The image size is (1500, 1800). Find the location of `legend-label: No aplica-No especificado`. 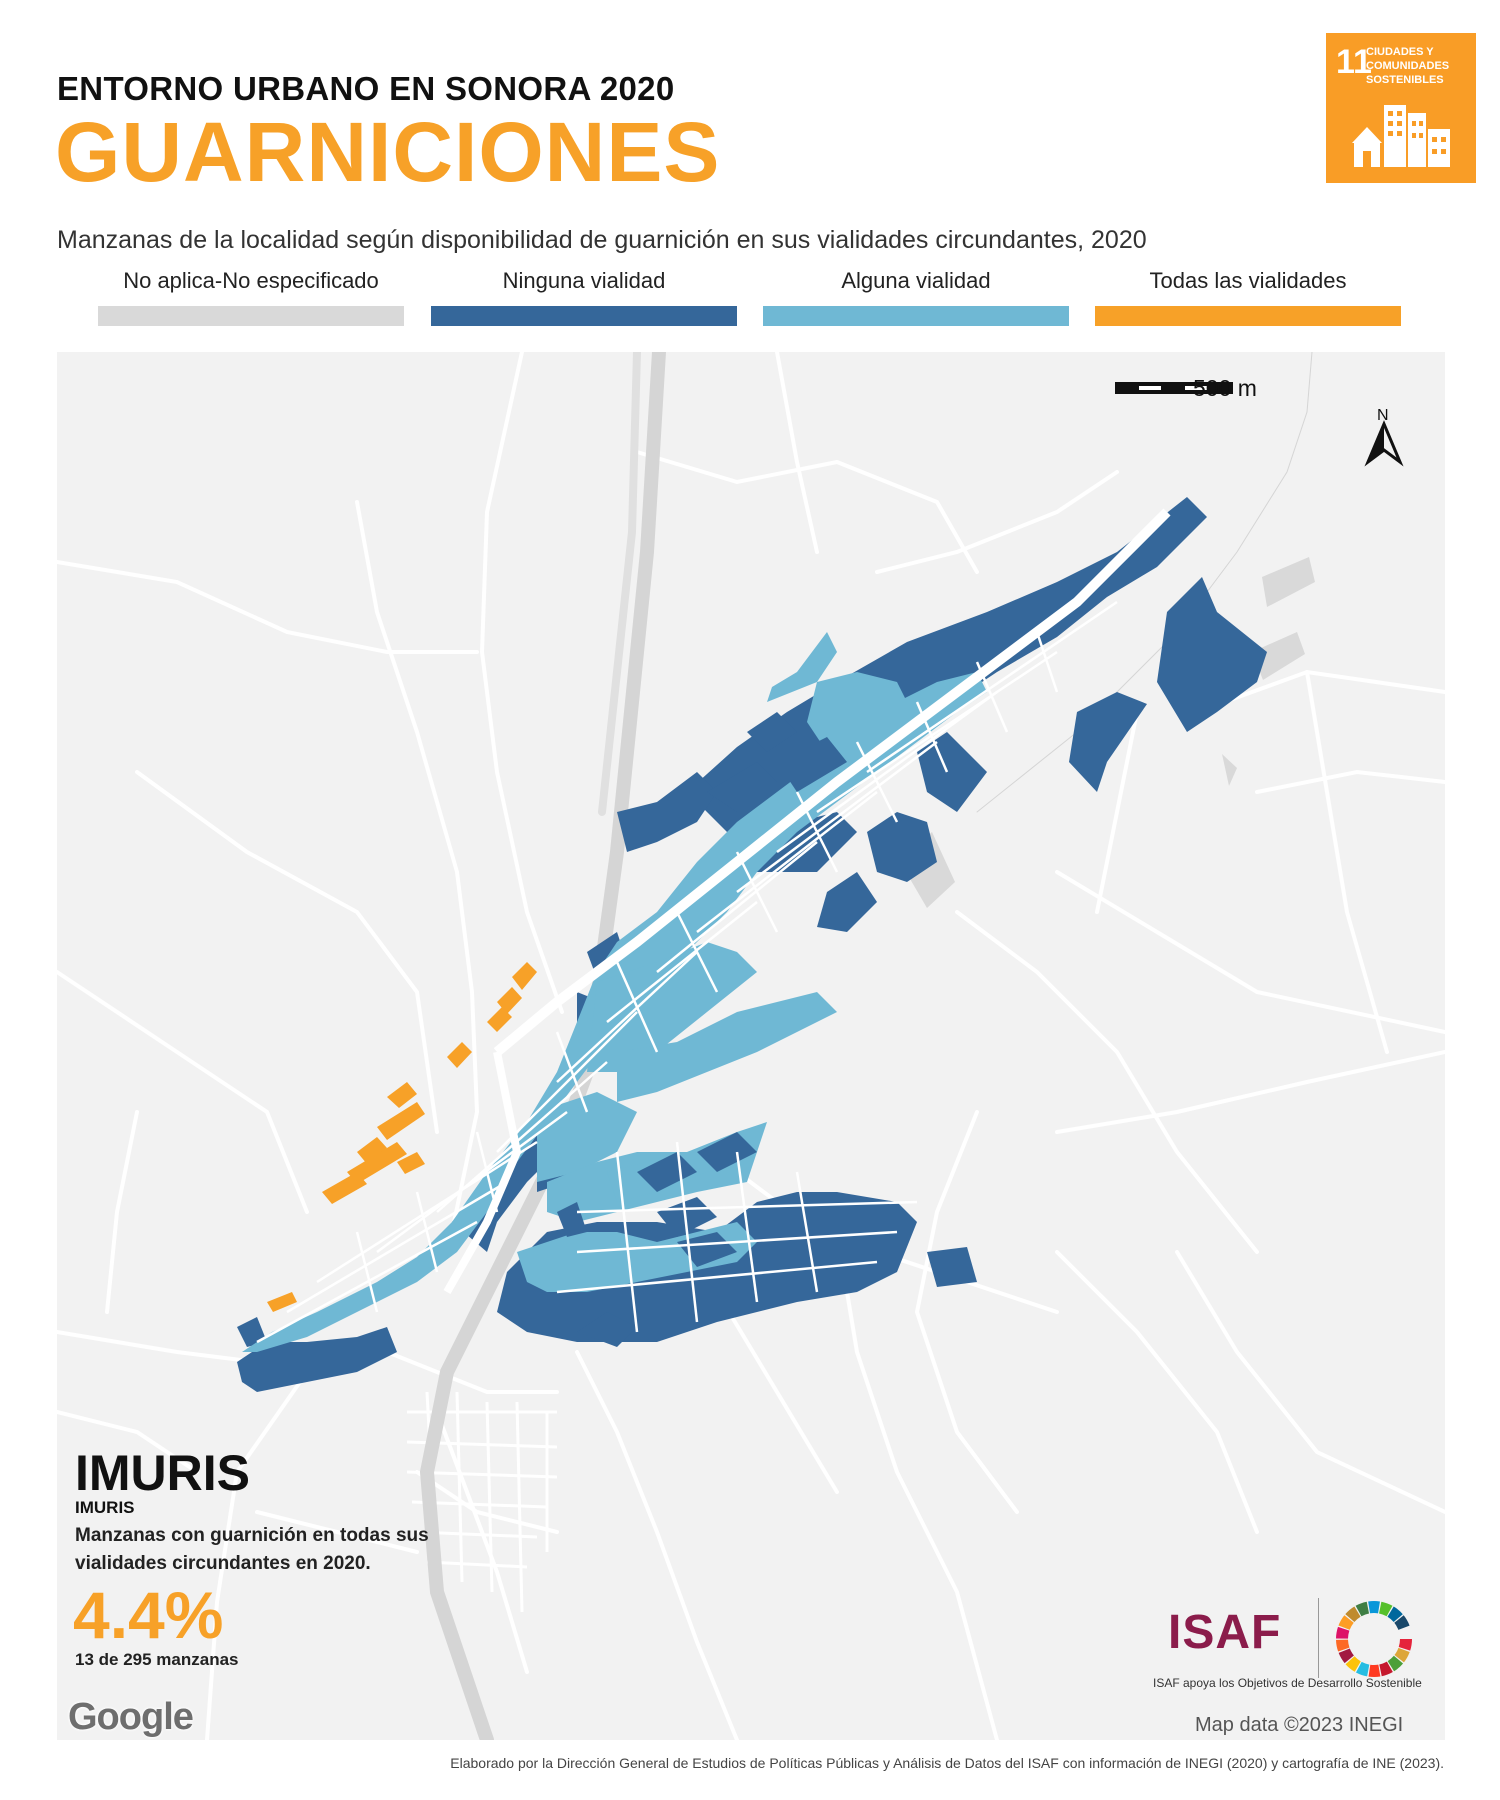

legend-label: No aplica-No especificado is located at coordinates (251, 280).